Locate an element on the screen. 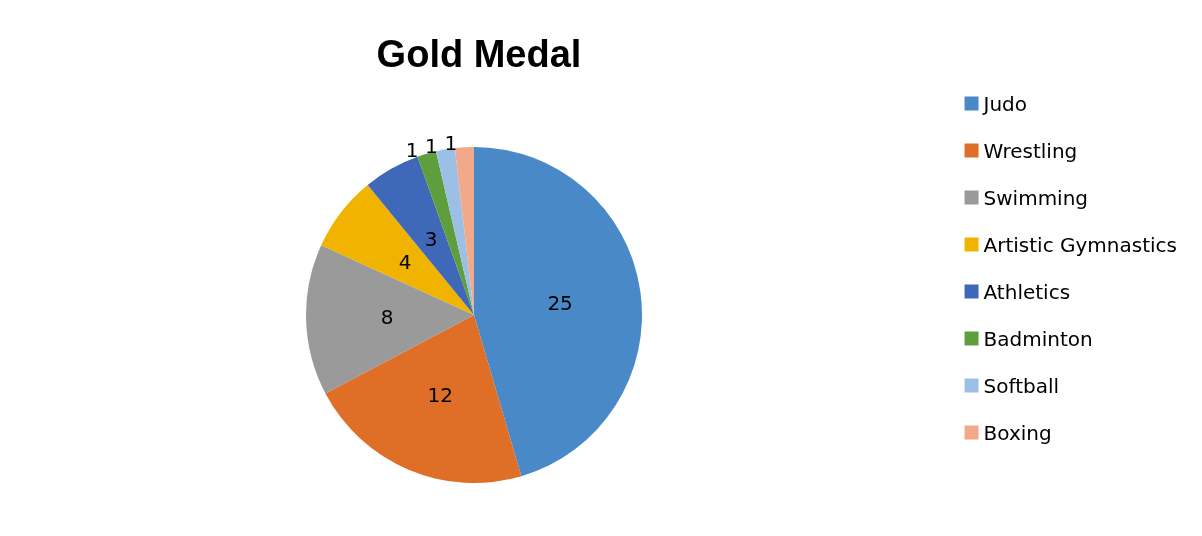  legend-label: Swimming is located at coordinates (1036, 197).